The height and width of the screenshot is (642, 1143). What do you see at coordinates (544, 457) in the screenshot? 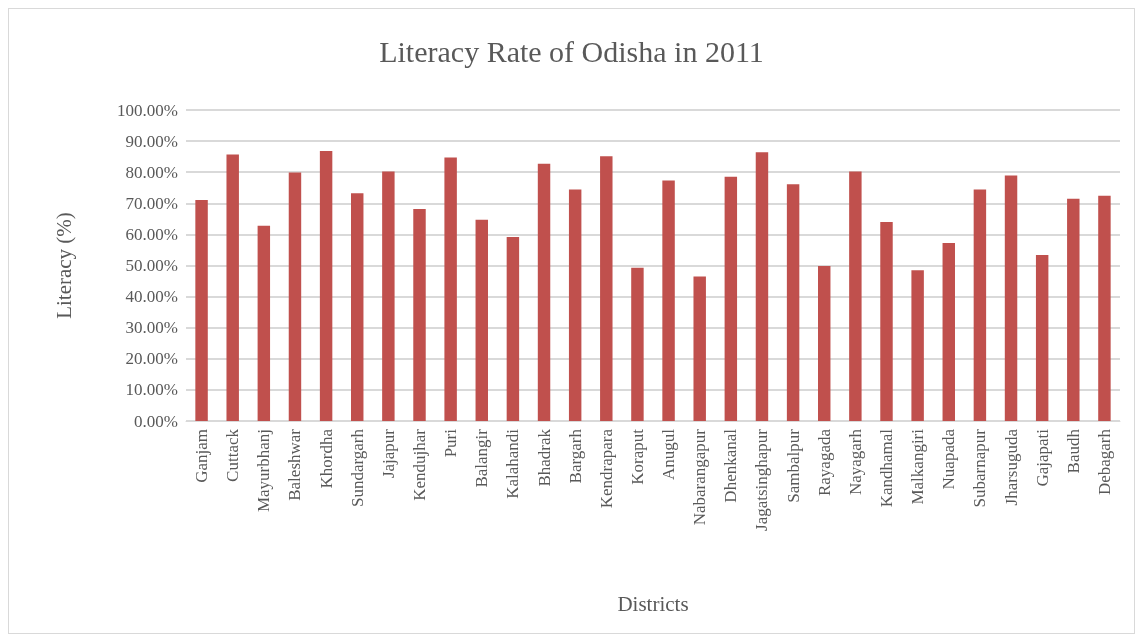
I see `x-tick-label: Bhadrak` at bounding box center [544, 457].